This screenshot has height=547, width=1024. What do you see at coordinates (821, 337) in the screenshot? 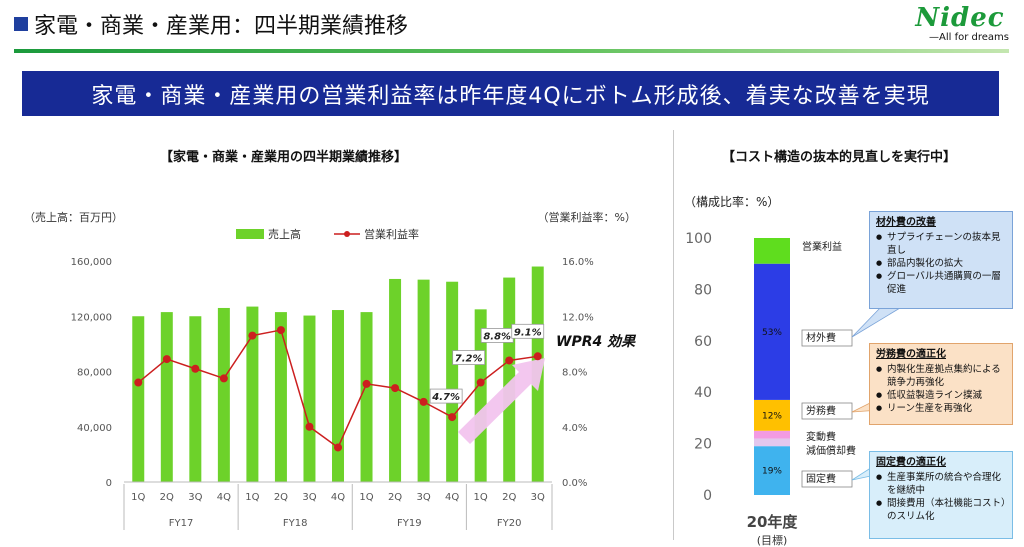
I see `cost-category-label: 材外費` at bounding box center [821, 337].